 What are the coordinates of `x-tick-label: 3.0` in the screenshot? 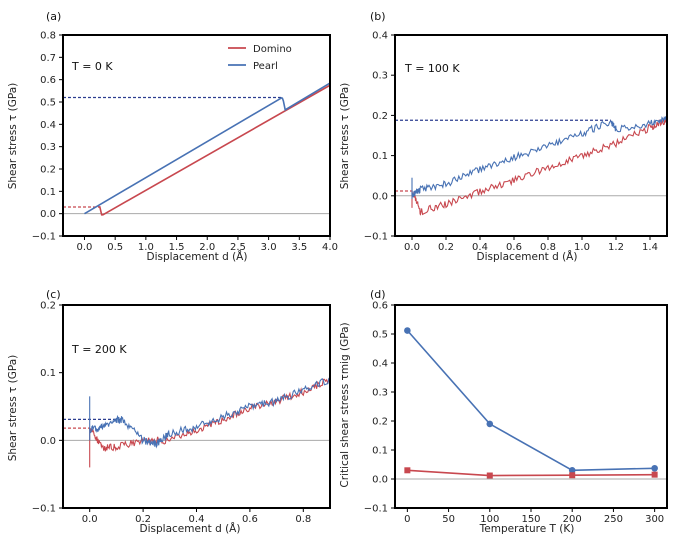 It's located at (269, 247).